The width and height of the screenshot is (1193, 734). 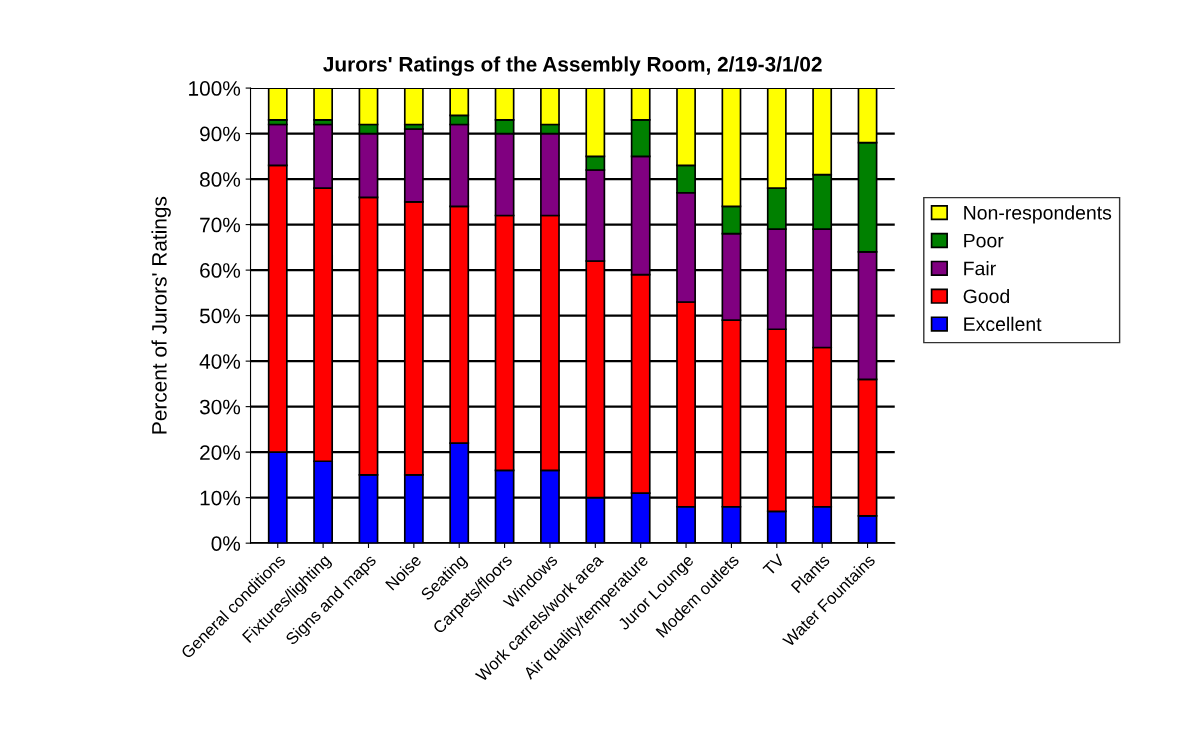 What do you see at coordinates (774, 565) in the screenshot?
I see `x-tick-label: TV` at bounding box center [774, 565].